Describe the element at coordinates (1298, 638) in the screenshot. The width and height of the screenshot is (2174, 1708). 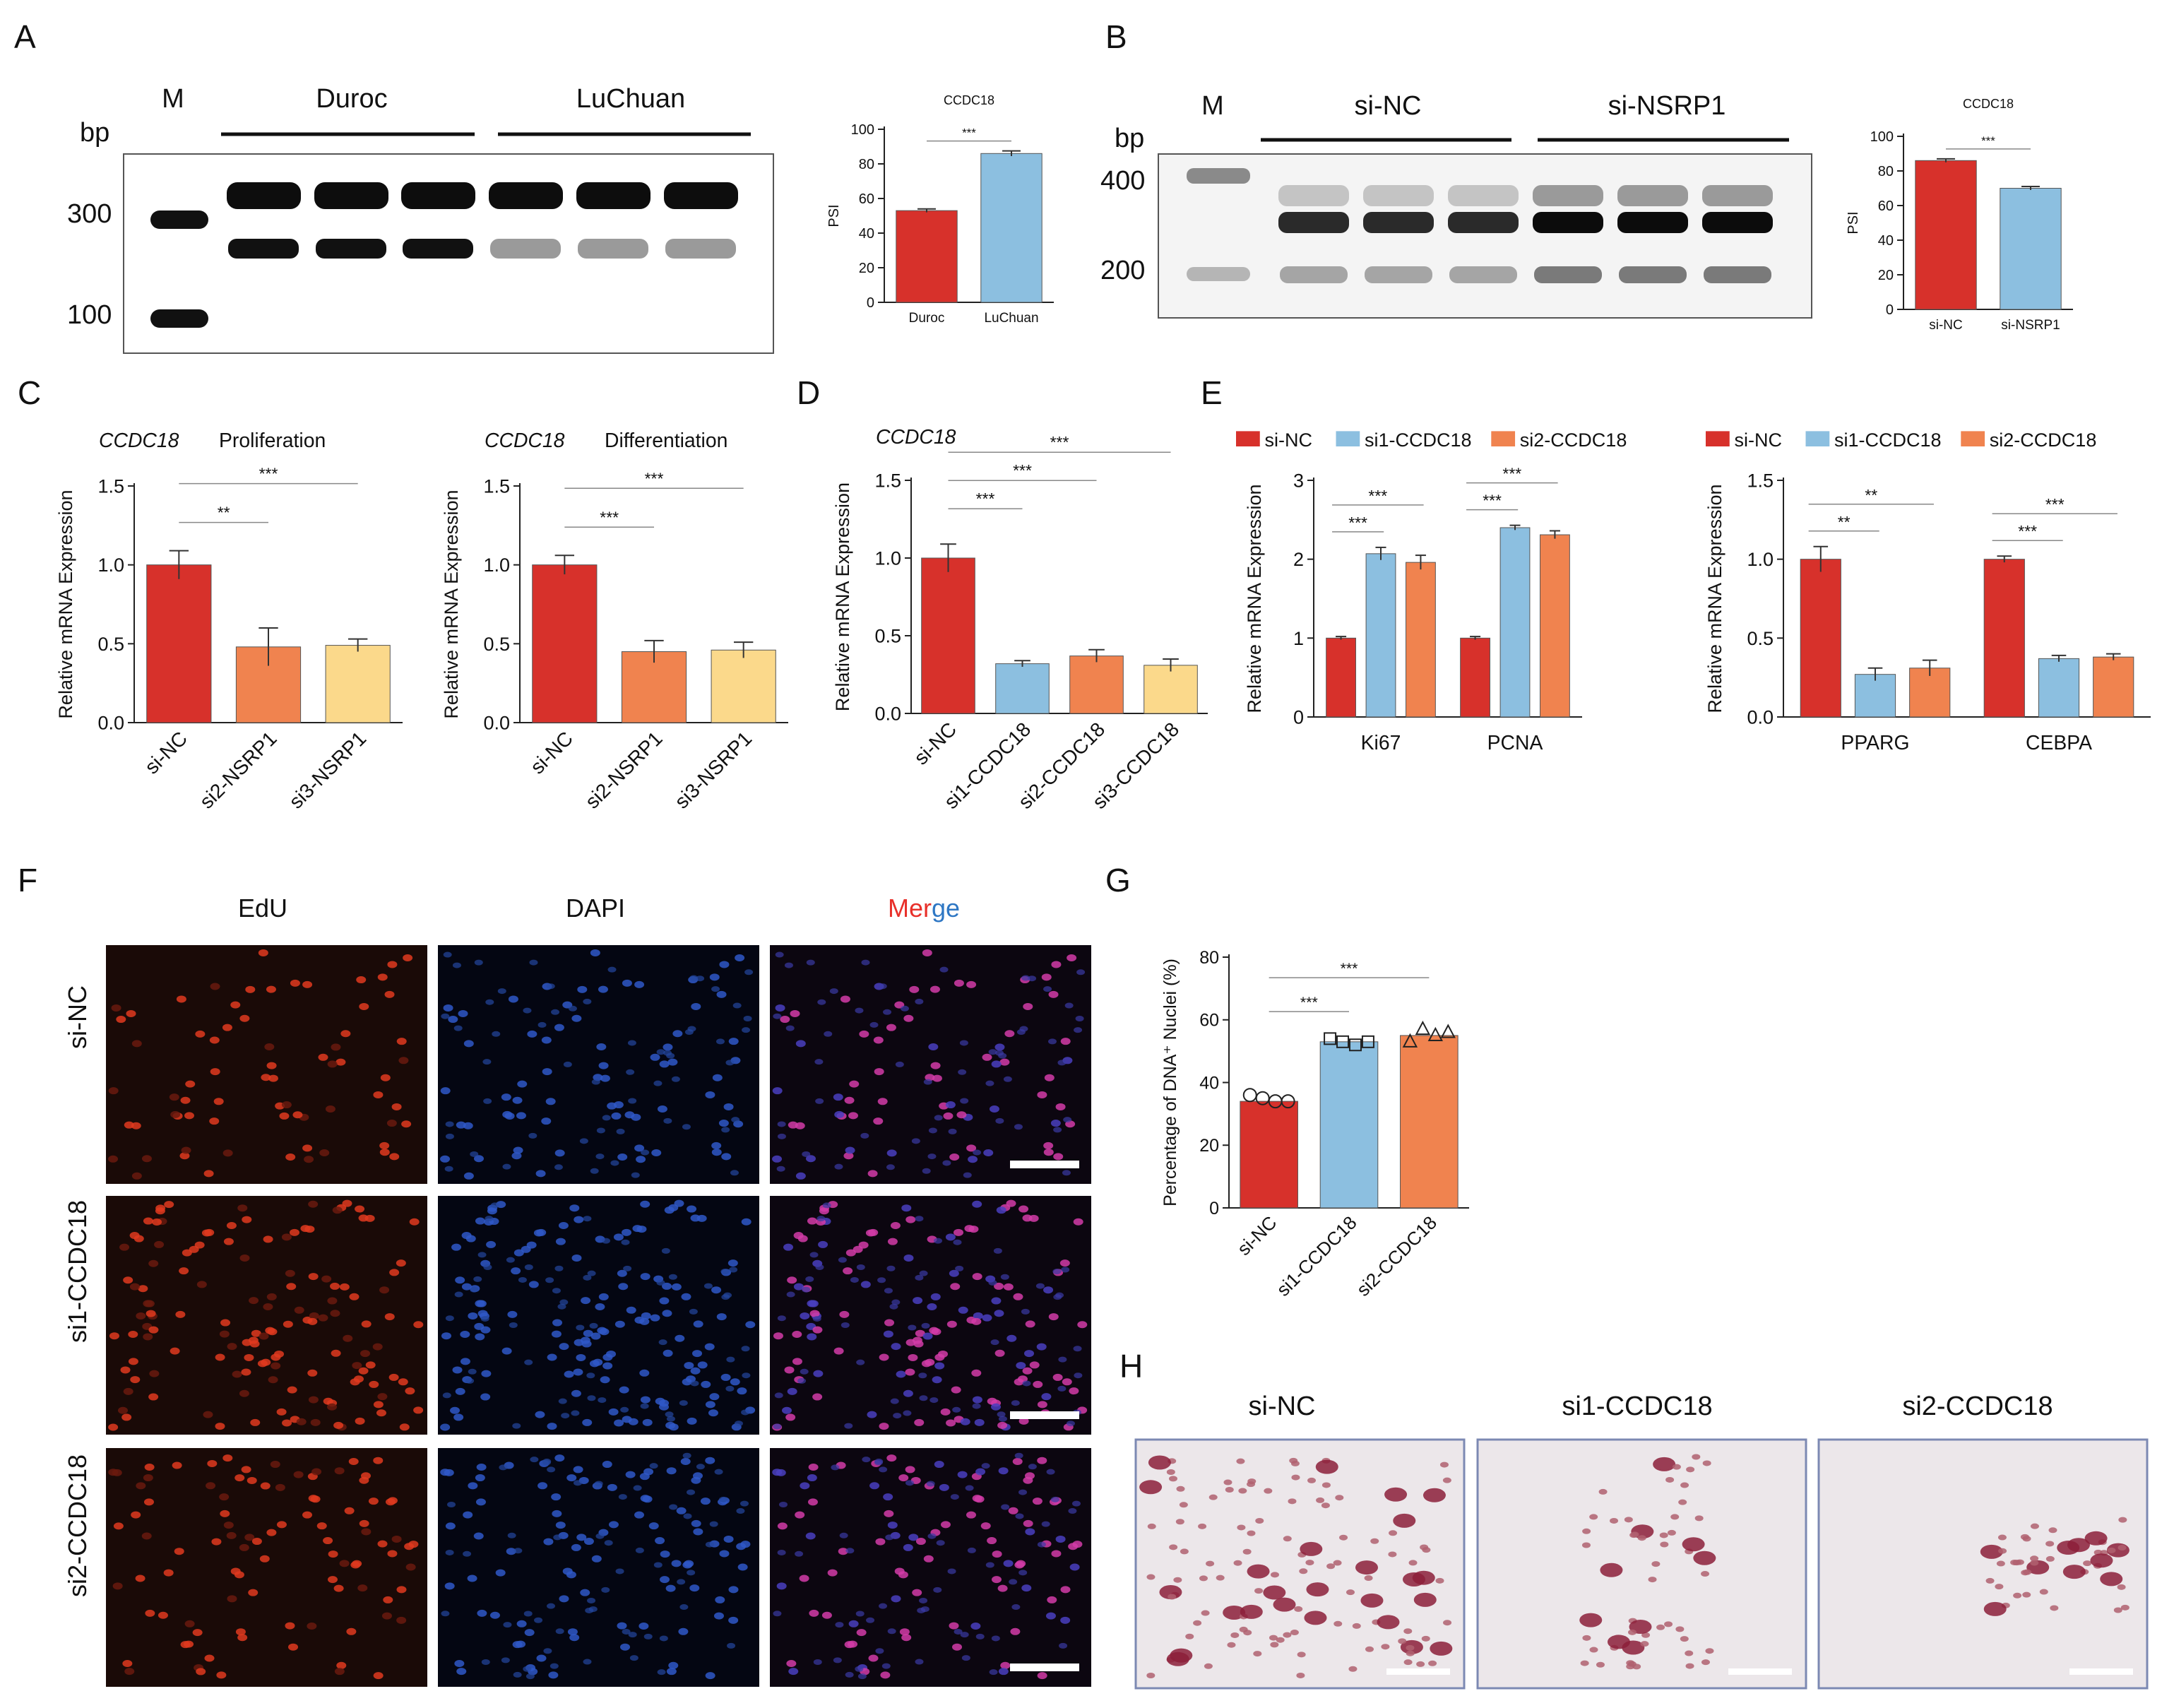
I see `y-tick-label: 1` at that location.